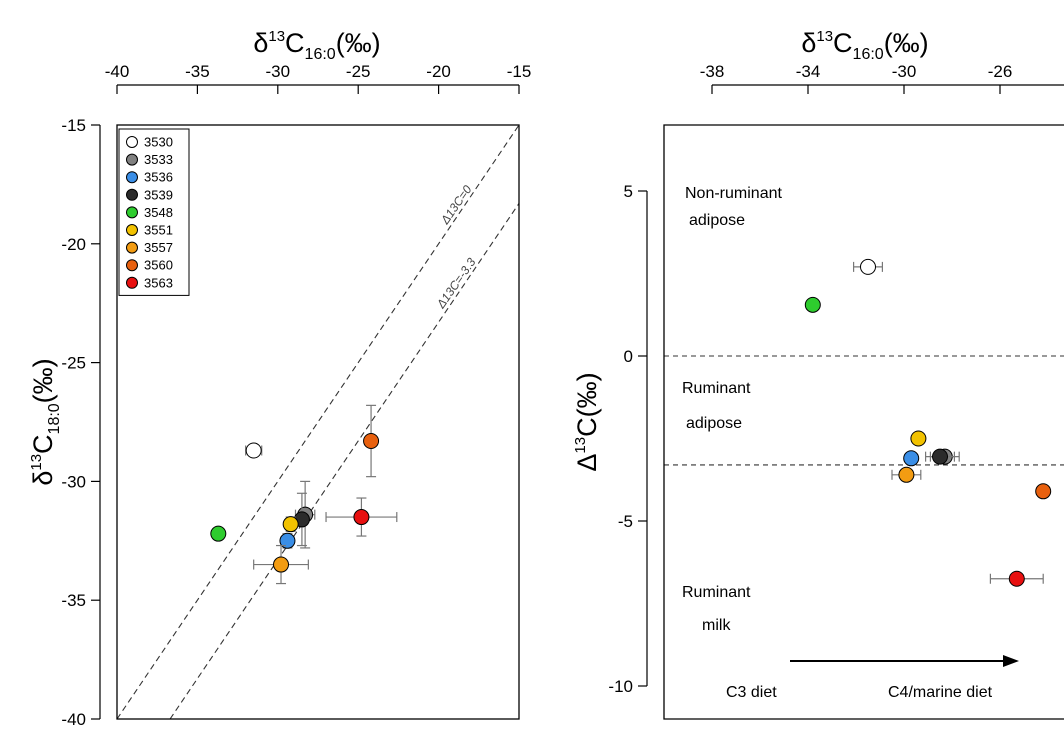 The image size is (1064, 733). I want to click on y-tick-label: 0, so click(628, 356).